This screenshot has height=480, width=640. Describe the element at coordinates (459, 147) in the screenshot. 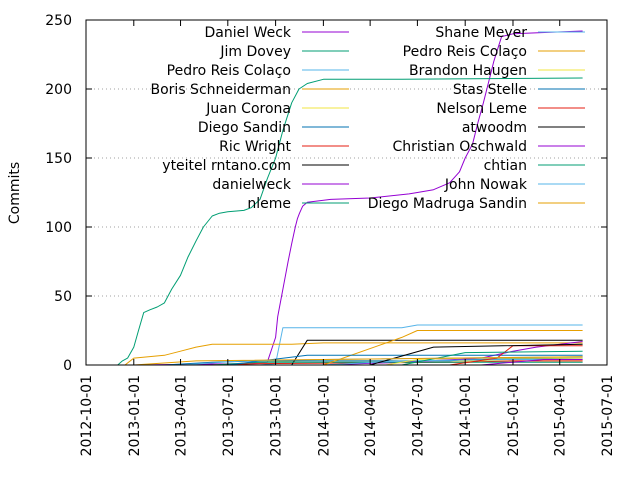

I see `legend-label-16: Christian Oschwald` at that location.